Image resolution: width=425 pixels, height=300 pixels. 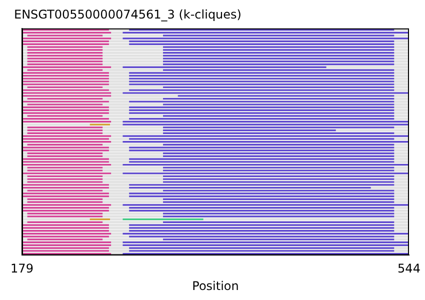 What do you see at coordinates (128, 14) in the screenshot?
I see `chart-title: ENSGT00550000074561_3 (k-cliques)` at bounding box center [128, 14].